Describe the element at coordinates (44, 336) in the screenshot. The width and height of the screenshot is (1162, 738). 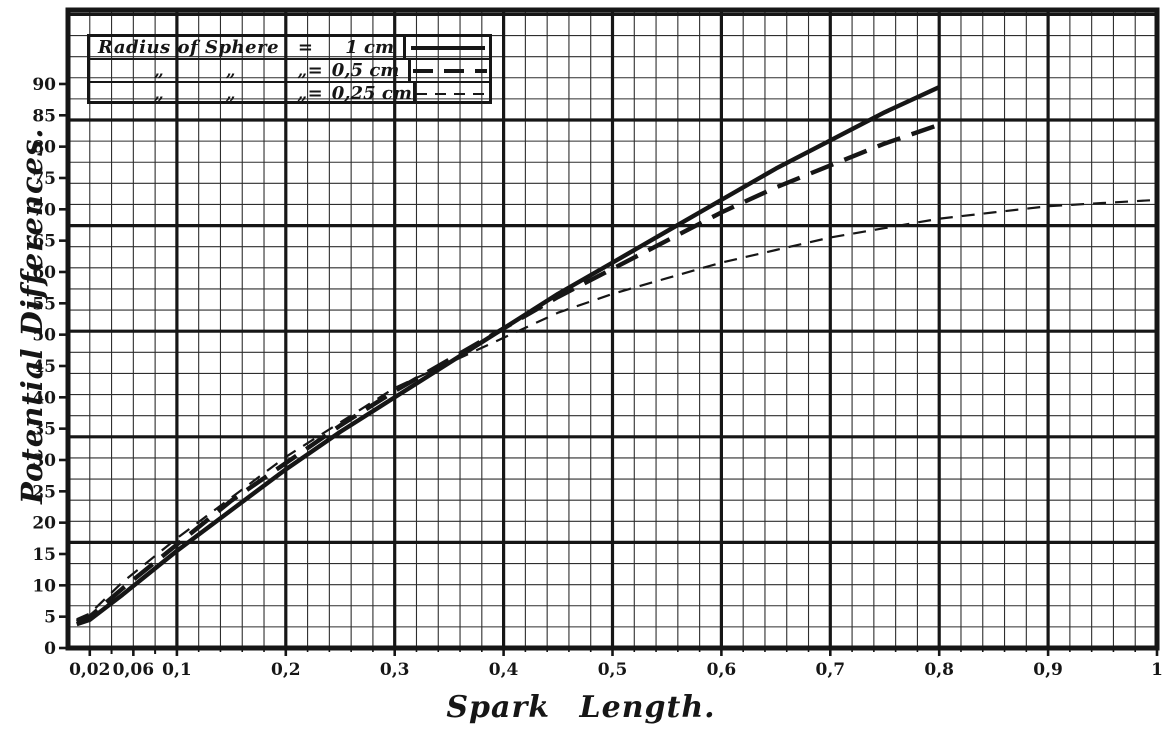
I see `y-tick-label: 50` at that location.